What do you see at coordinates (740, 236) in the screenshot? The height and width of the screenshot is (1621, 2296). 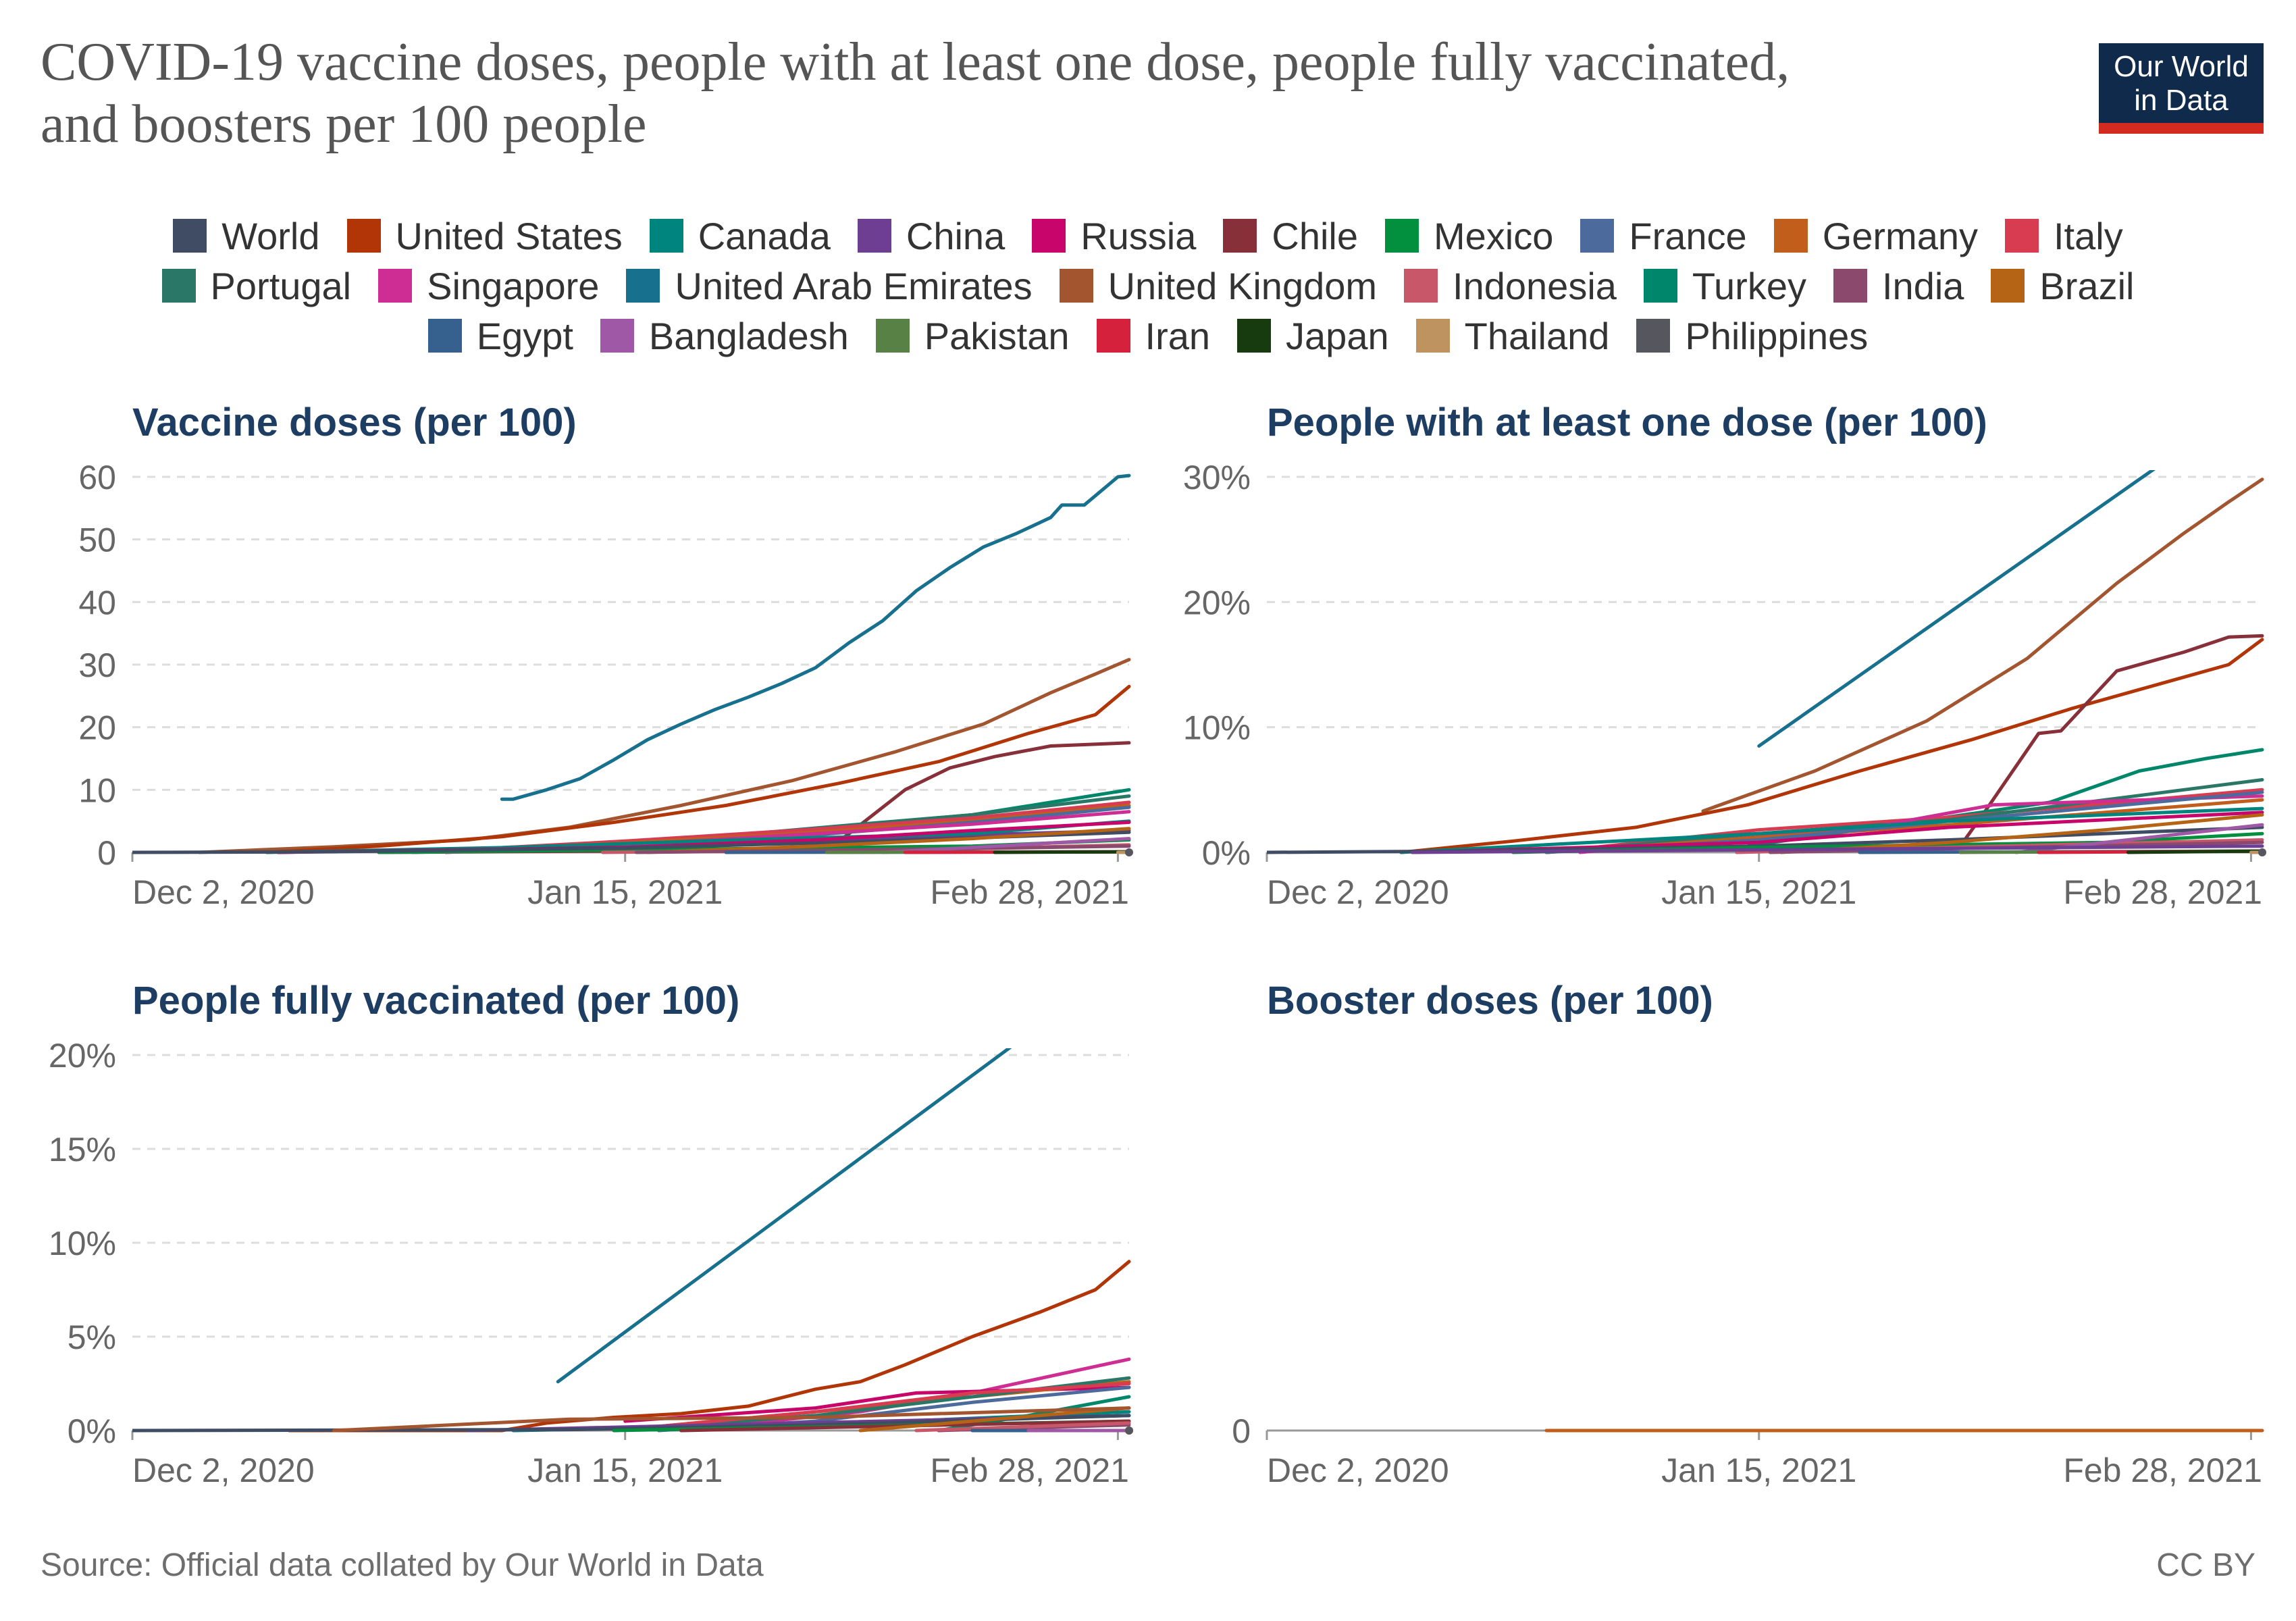 I see `legend-item: Canada` at bounding box center [740, 236].